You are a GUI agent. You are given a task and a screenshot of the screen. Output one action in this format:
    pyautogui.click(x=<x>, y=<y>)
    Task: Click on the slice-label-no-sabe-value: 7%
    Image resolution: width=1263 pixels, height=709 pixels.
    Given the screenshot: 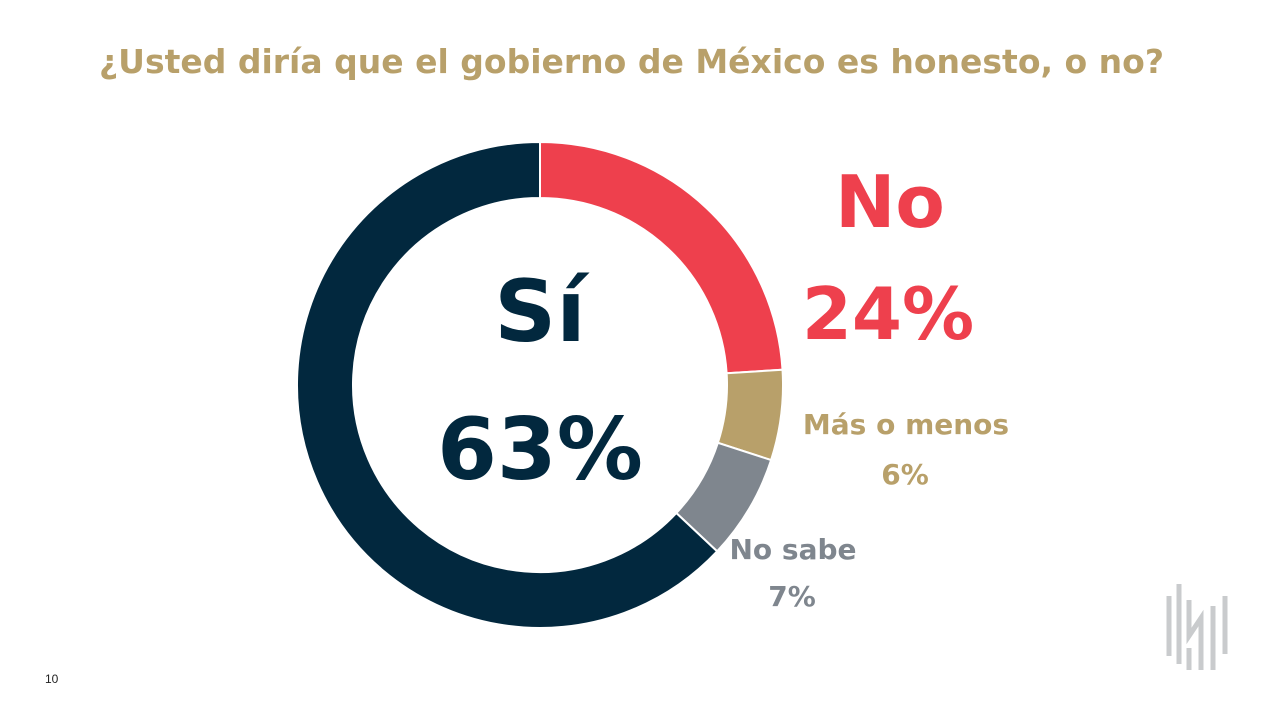 What is the action you would take?
    pyautogui.click(x=792, y=596)
    